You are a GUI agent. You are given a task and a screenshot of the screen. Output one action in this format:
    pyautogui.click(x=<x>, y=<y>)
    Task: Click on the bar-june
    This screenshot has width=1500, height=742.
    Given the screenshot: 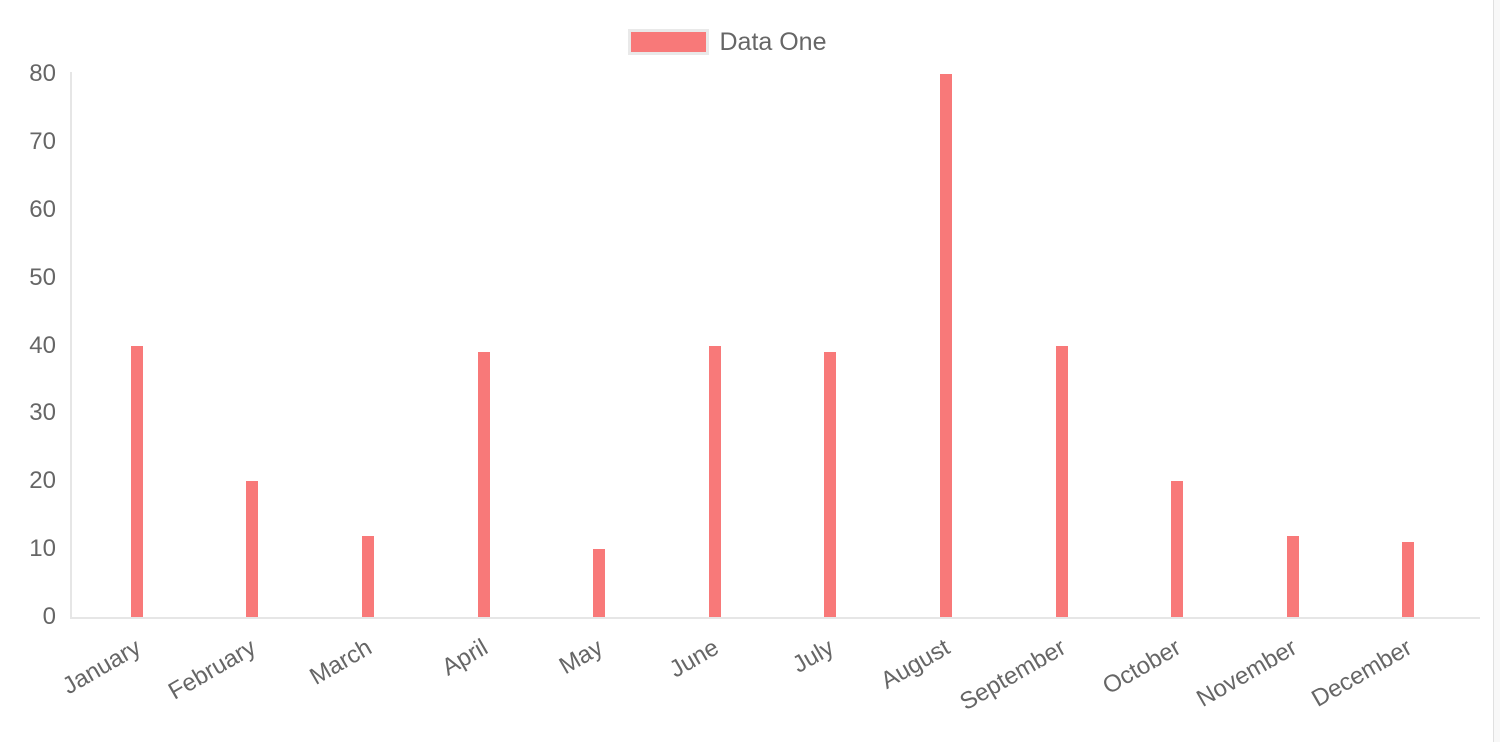 What is the action you would take?
    pyautogui.click(x=714, y=481)
    